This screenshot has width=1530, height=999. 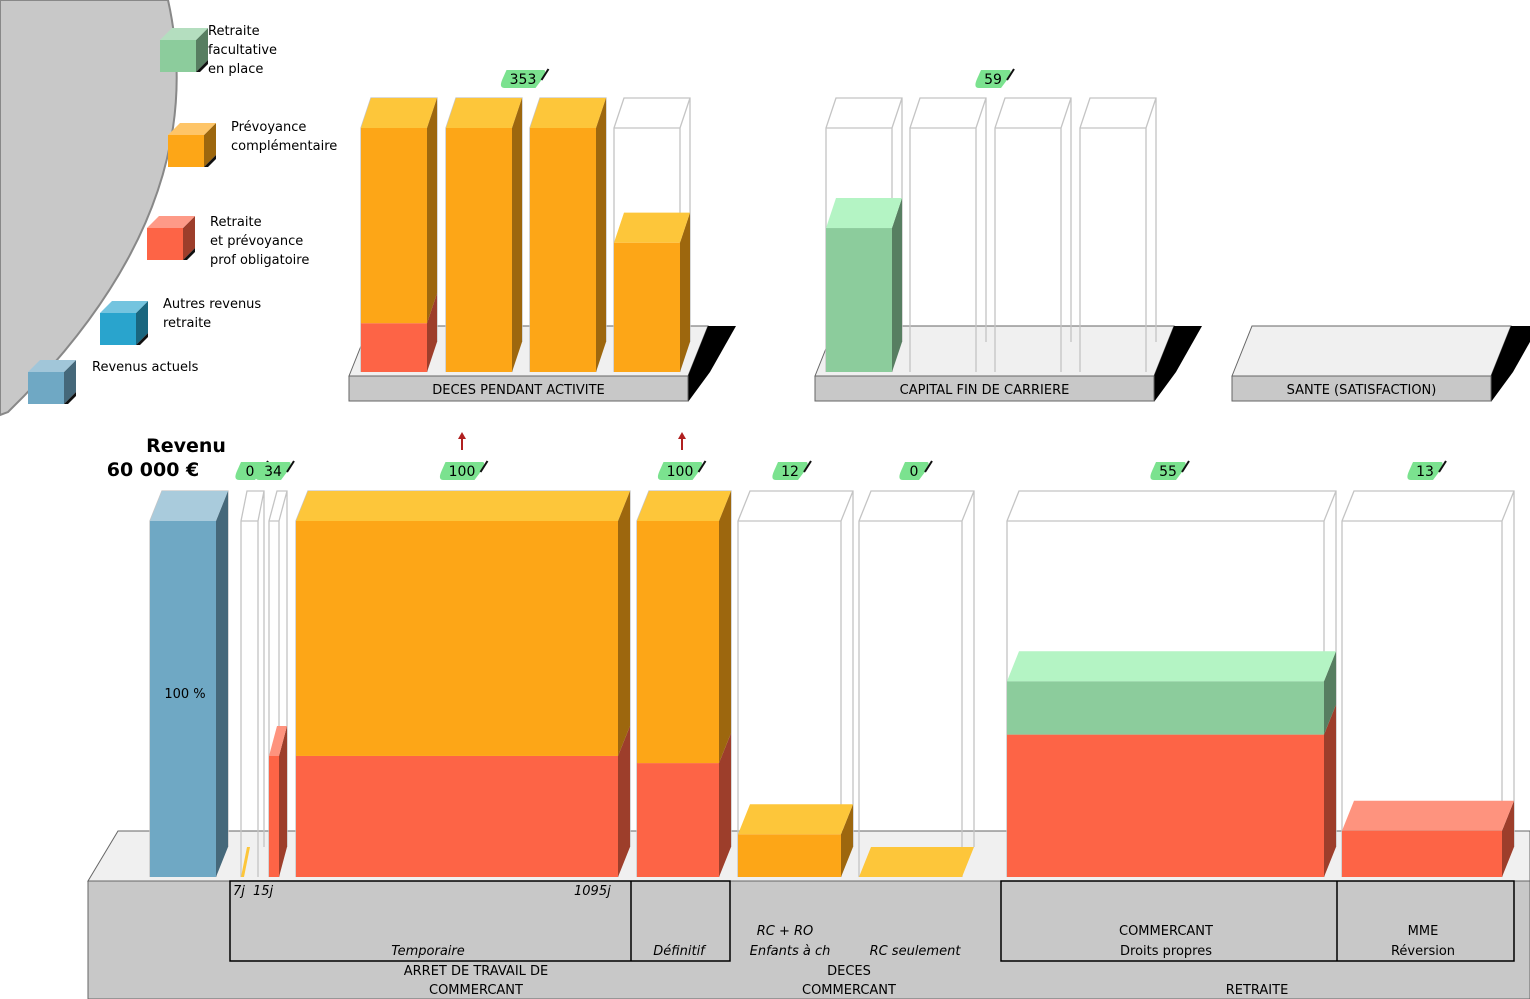 I want to click on top-bar-0-2-s1-top, so click(x=568, y=113).